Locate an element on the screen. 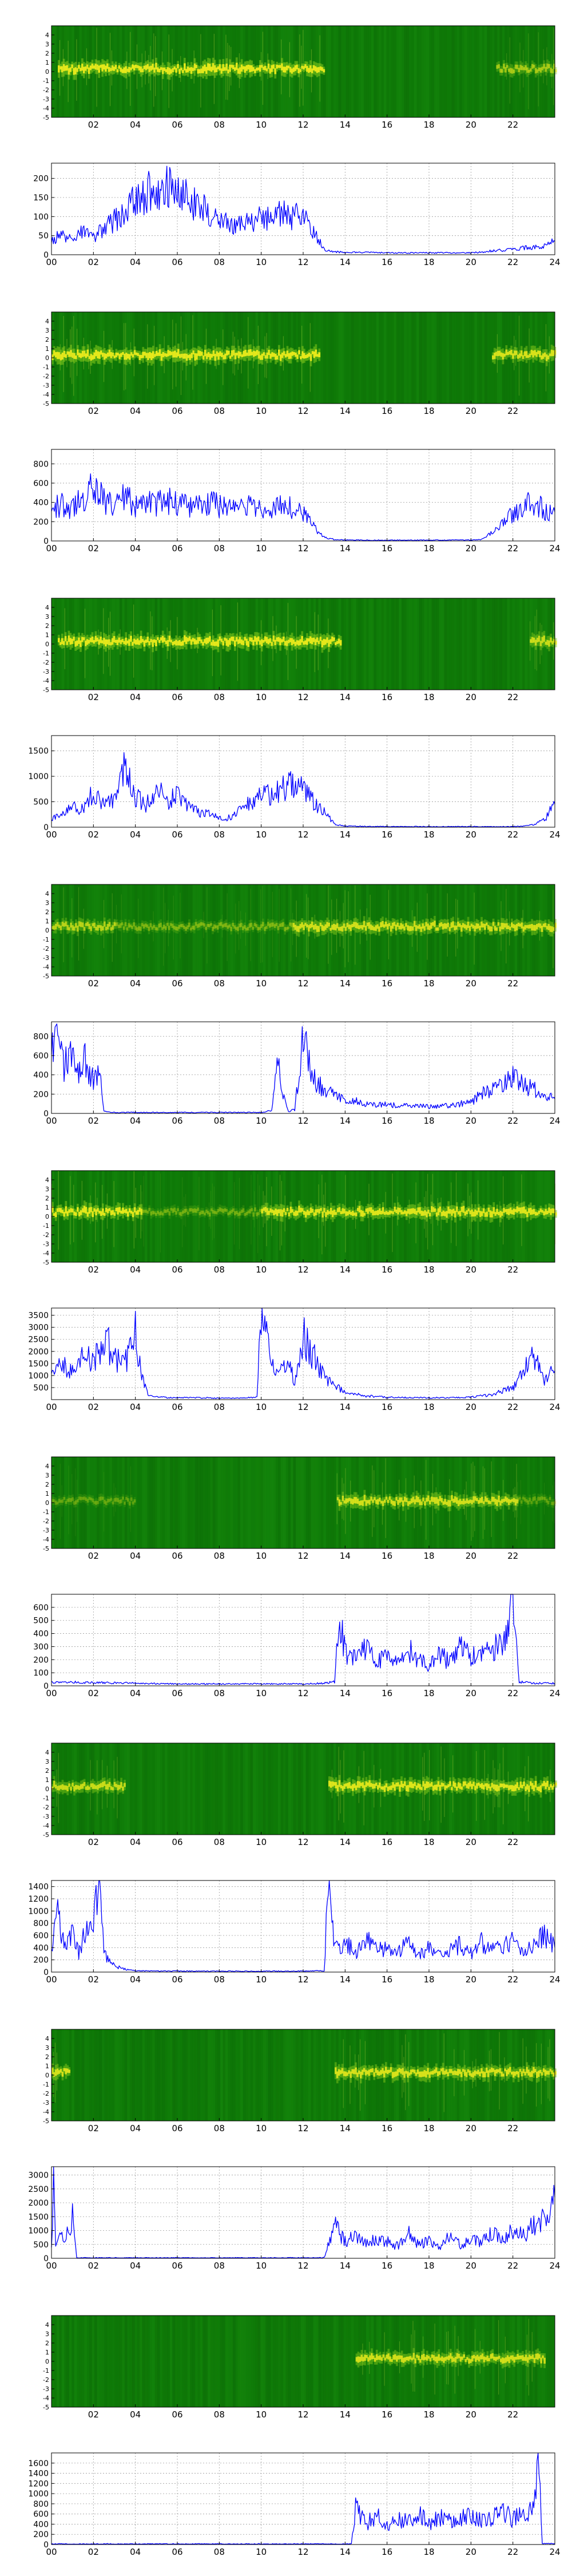  x-tick-label: 18 is located at coordinates (428, 983).